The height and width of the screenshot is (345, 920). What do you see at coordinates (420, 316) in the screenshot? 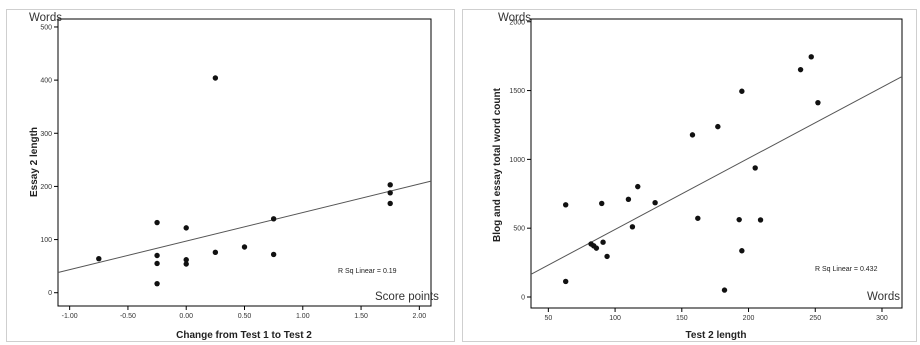
I see `left-x-tick-label: 2.00` at bounding box center [420, 316].